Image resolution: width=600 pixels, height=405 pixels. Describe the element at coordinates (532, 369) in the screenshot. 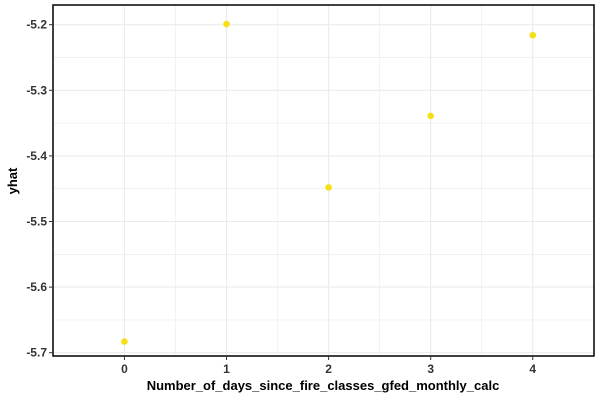

I see `x-tick-label: 4` at that location.